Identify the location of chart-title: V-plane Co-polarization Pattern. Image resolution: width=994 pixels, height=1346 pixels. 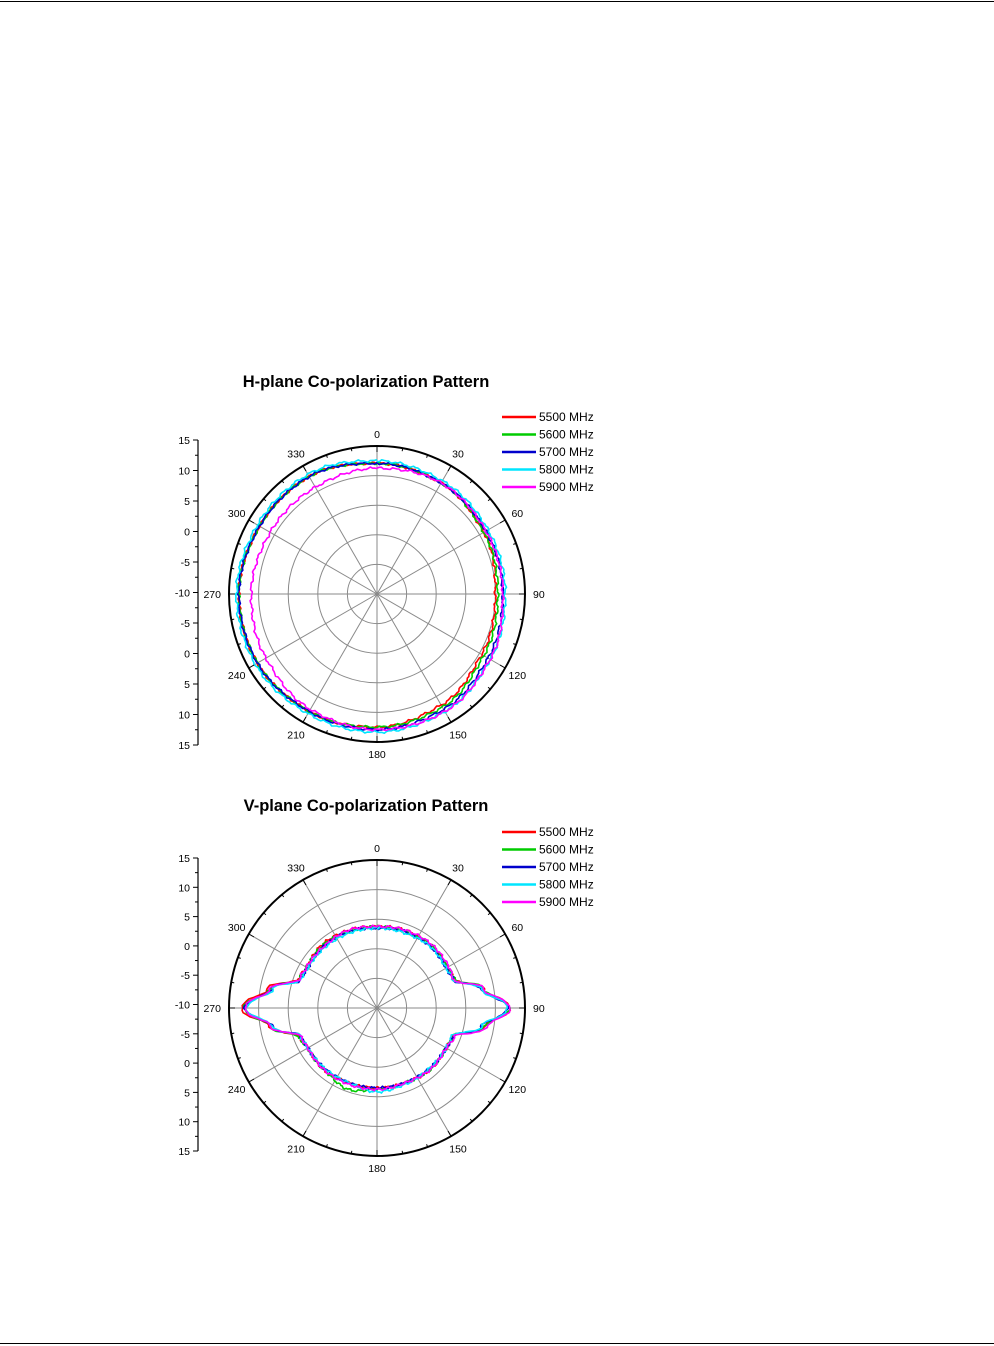
(366, 806).